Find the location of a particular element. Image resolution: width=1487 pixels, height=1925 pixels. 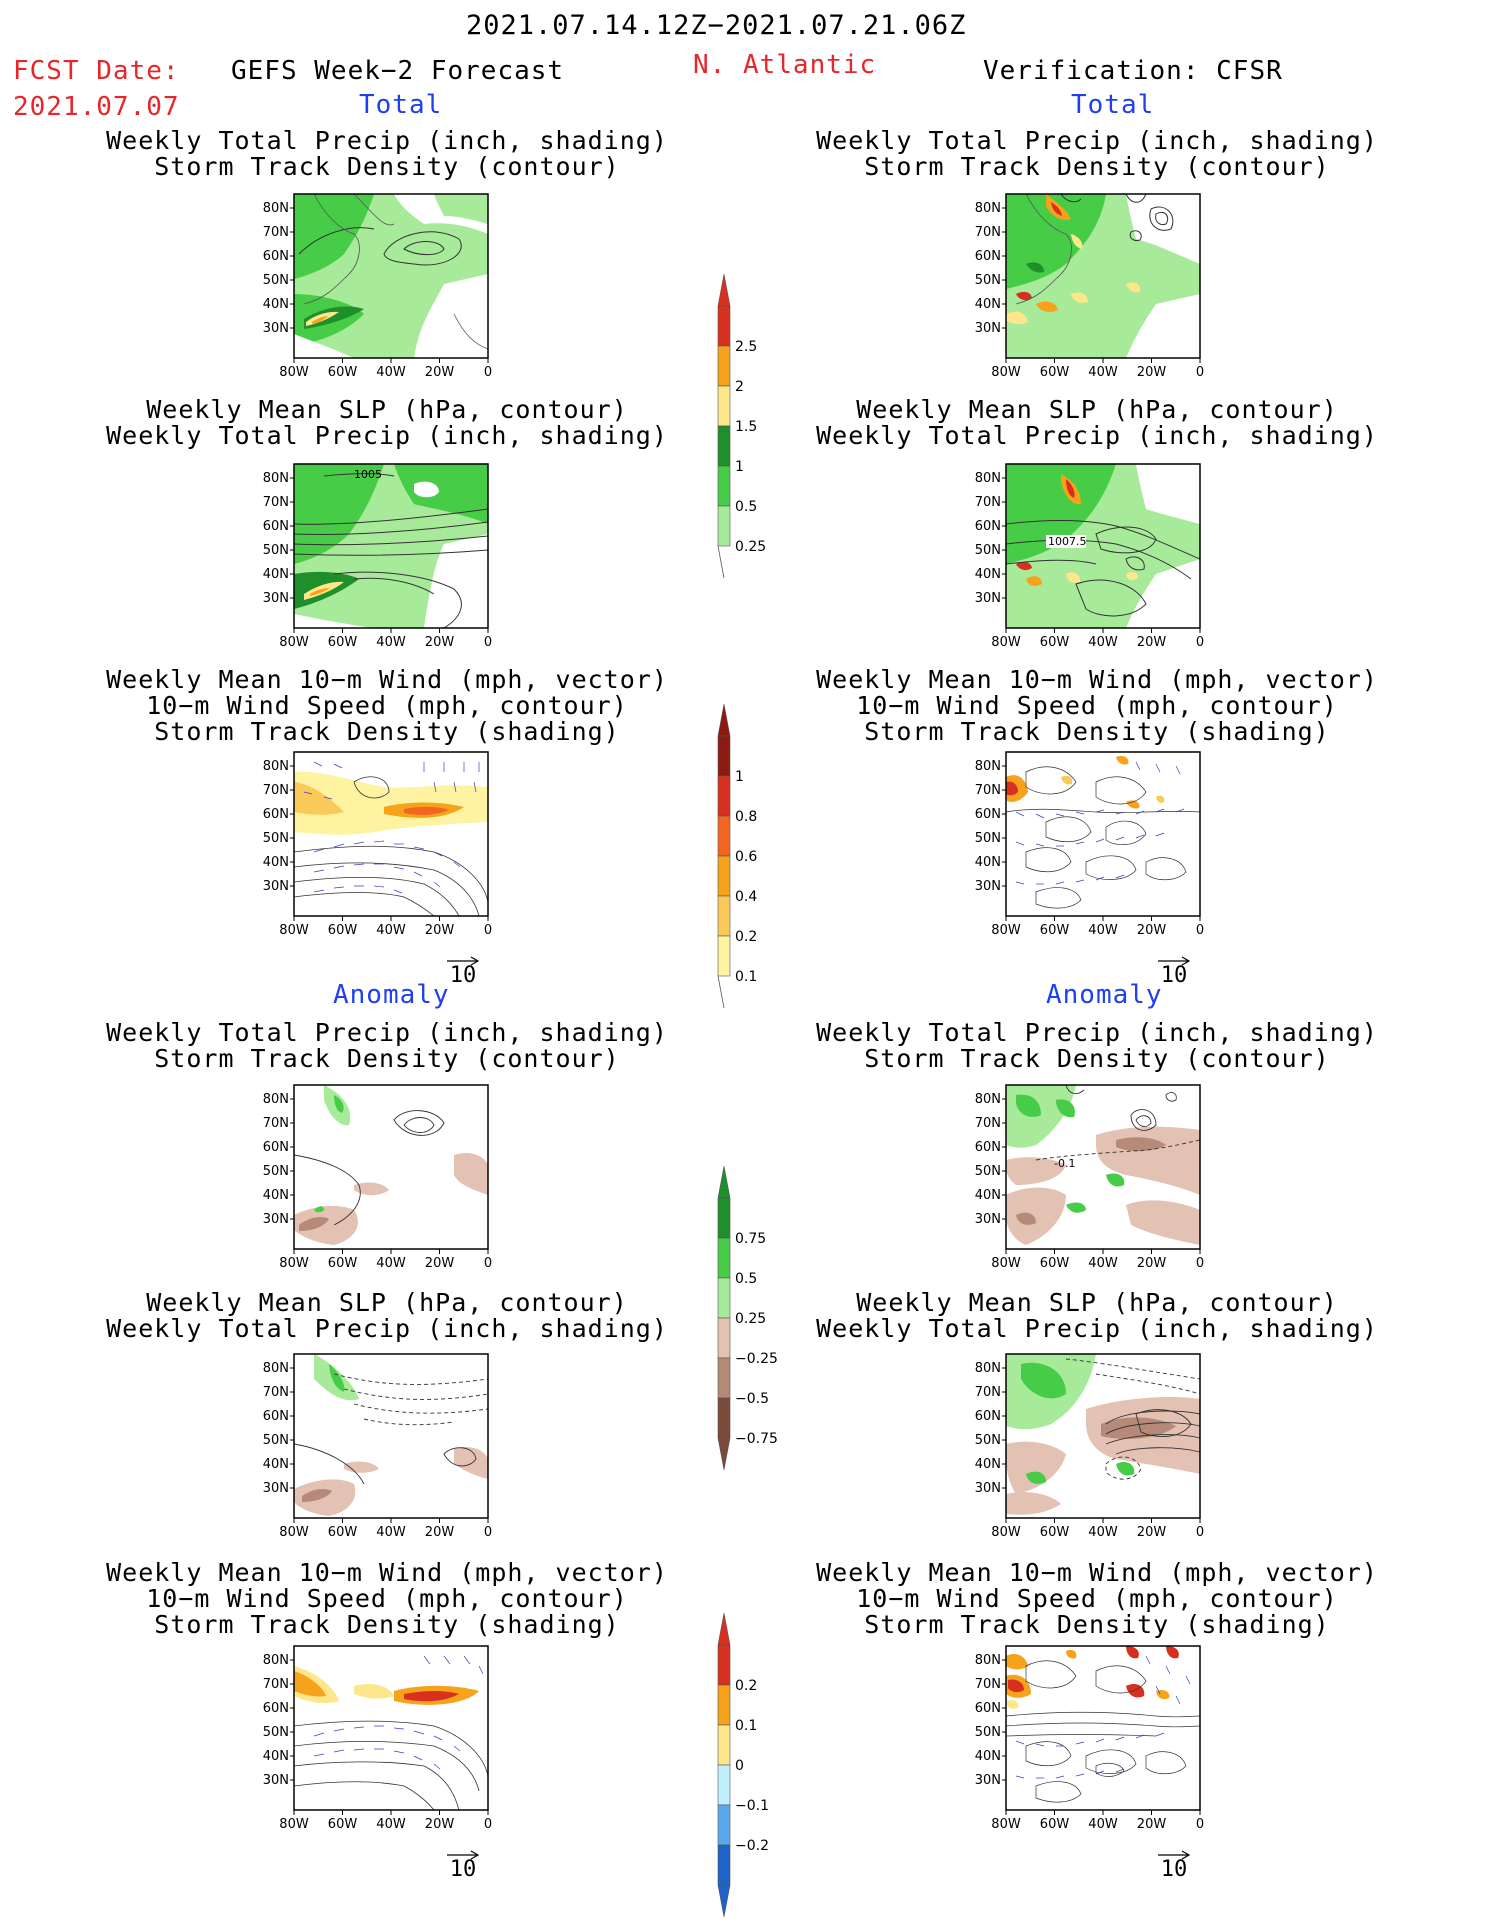

colorbar-label: −0.75 is located at coordinates (756, 1439).